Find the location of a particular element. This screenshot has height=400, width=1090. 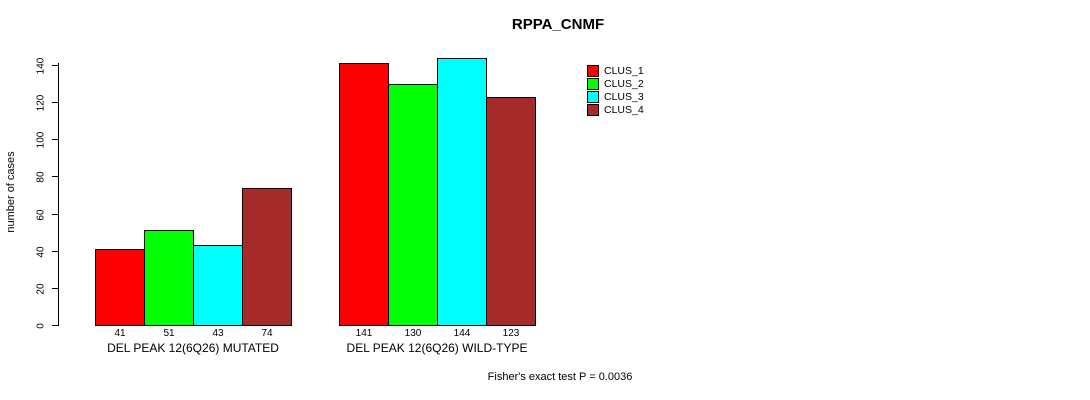

bar-value-label: 130 is located at coordinates (413, 333).